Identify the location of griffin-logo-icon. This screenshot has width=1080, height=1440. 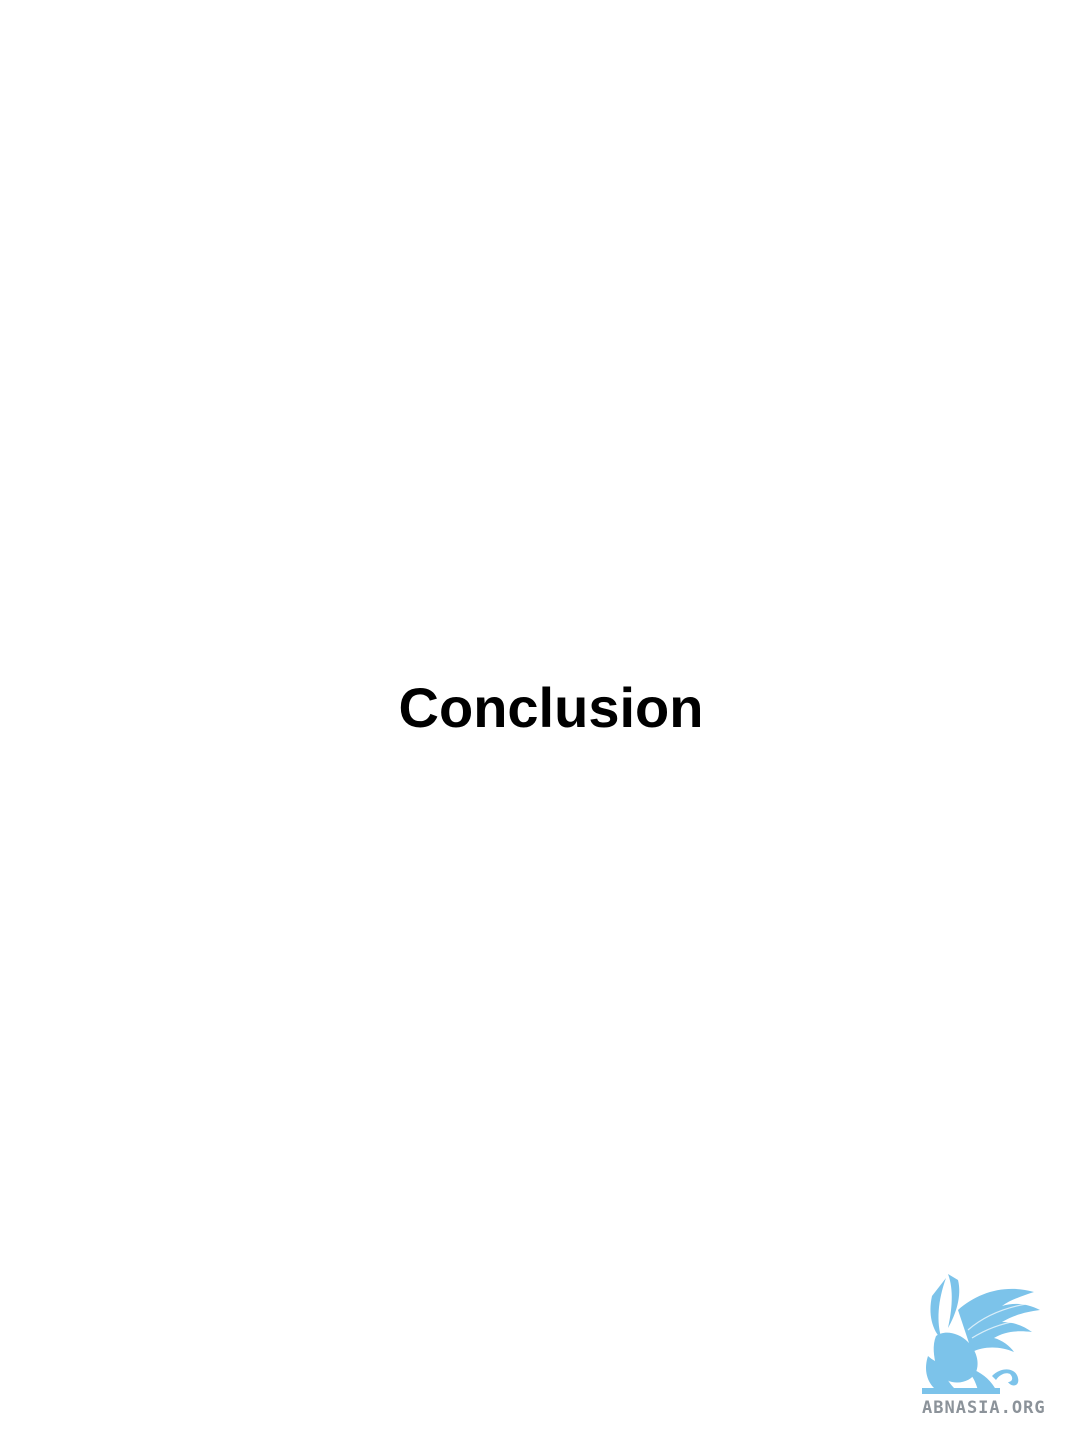
(981, 1334).